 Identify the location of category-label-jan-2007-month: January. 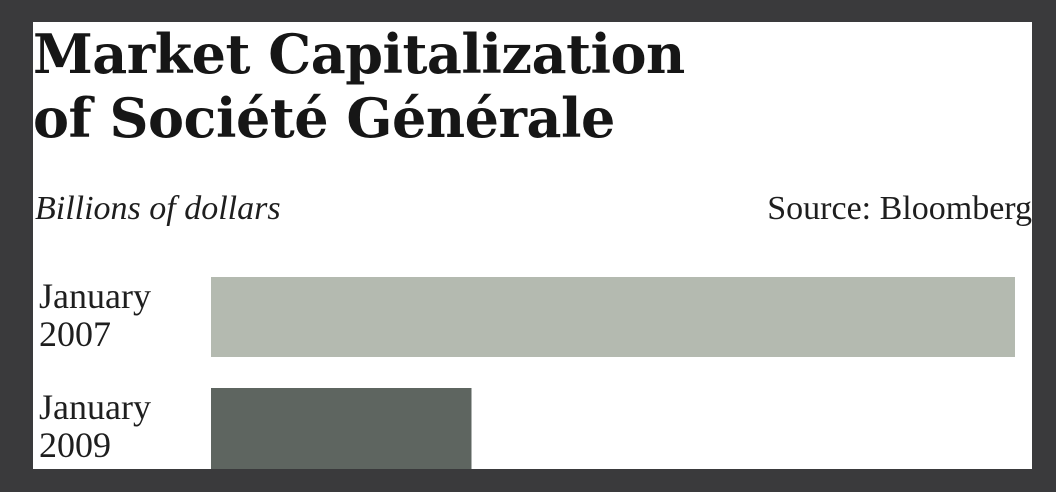
(95, 296).